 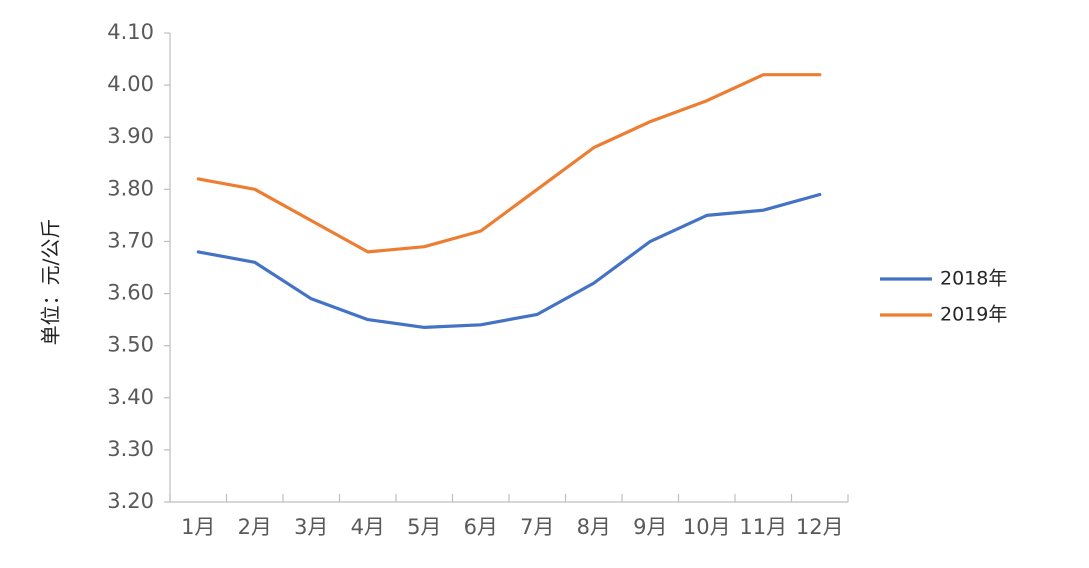 I want to click on x-tick-label: 10月, so click(x=707, y=527).